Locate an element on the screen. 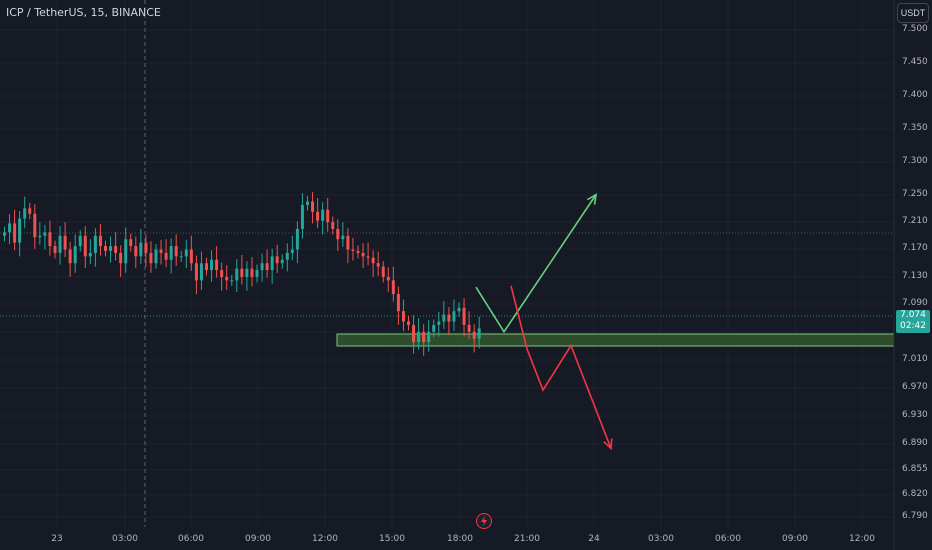 This screenshot has width=932, height=550. time-tick-label: 15:00 is located at coordinates (392, 539).